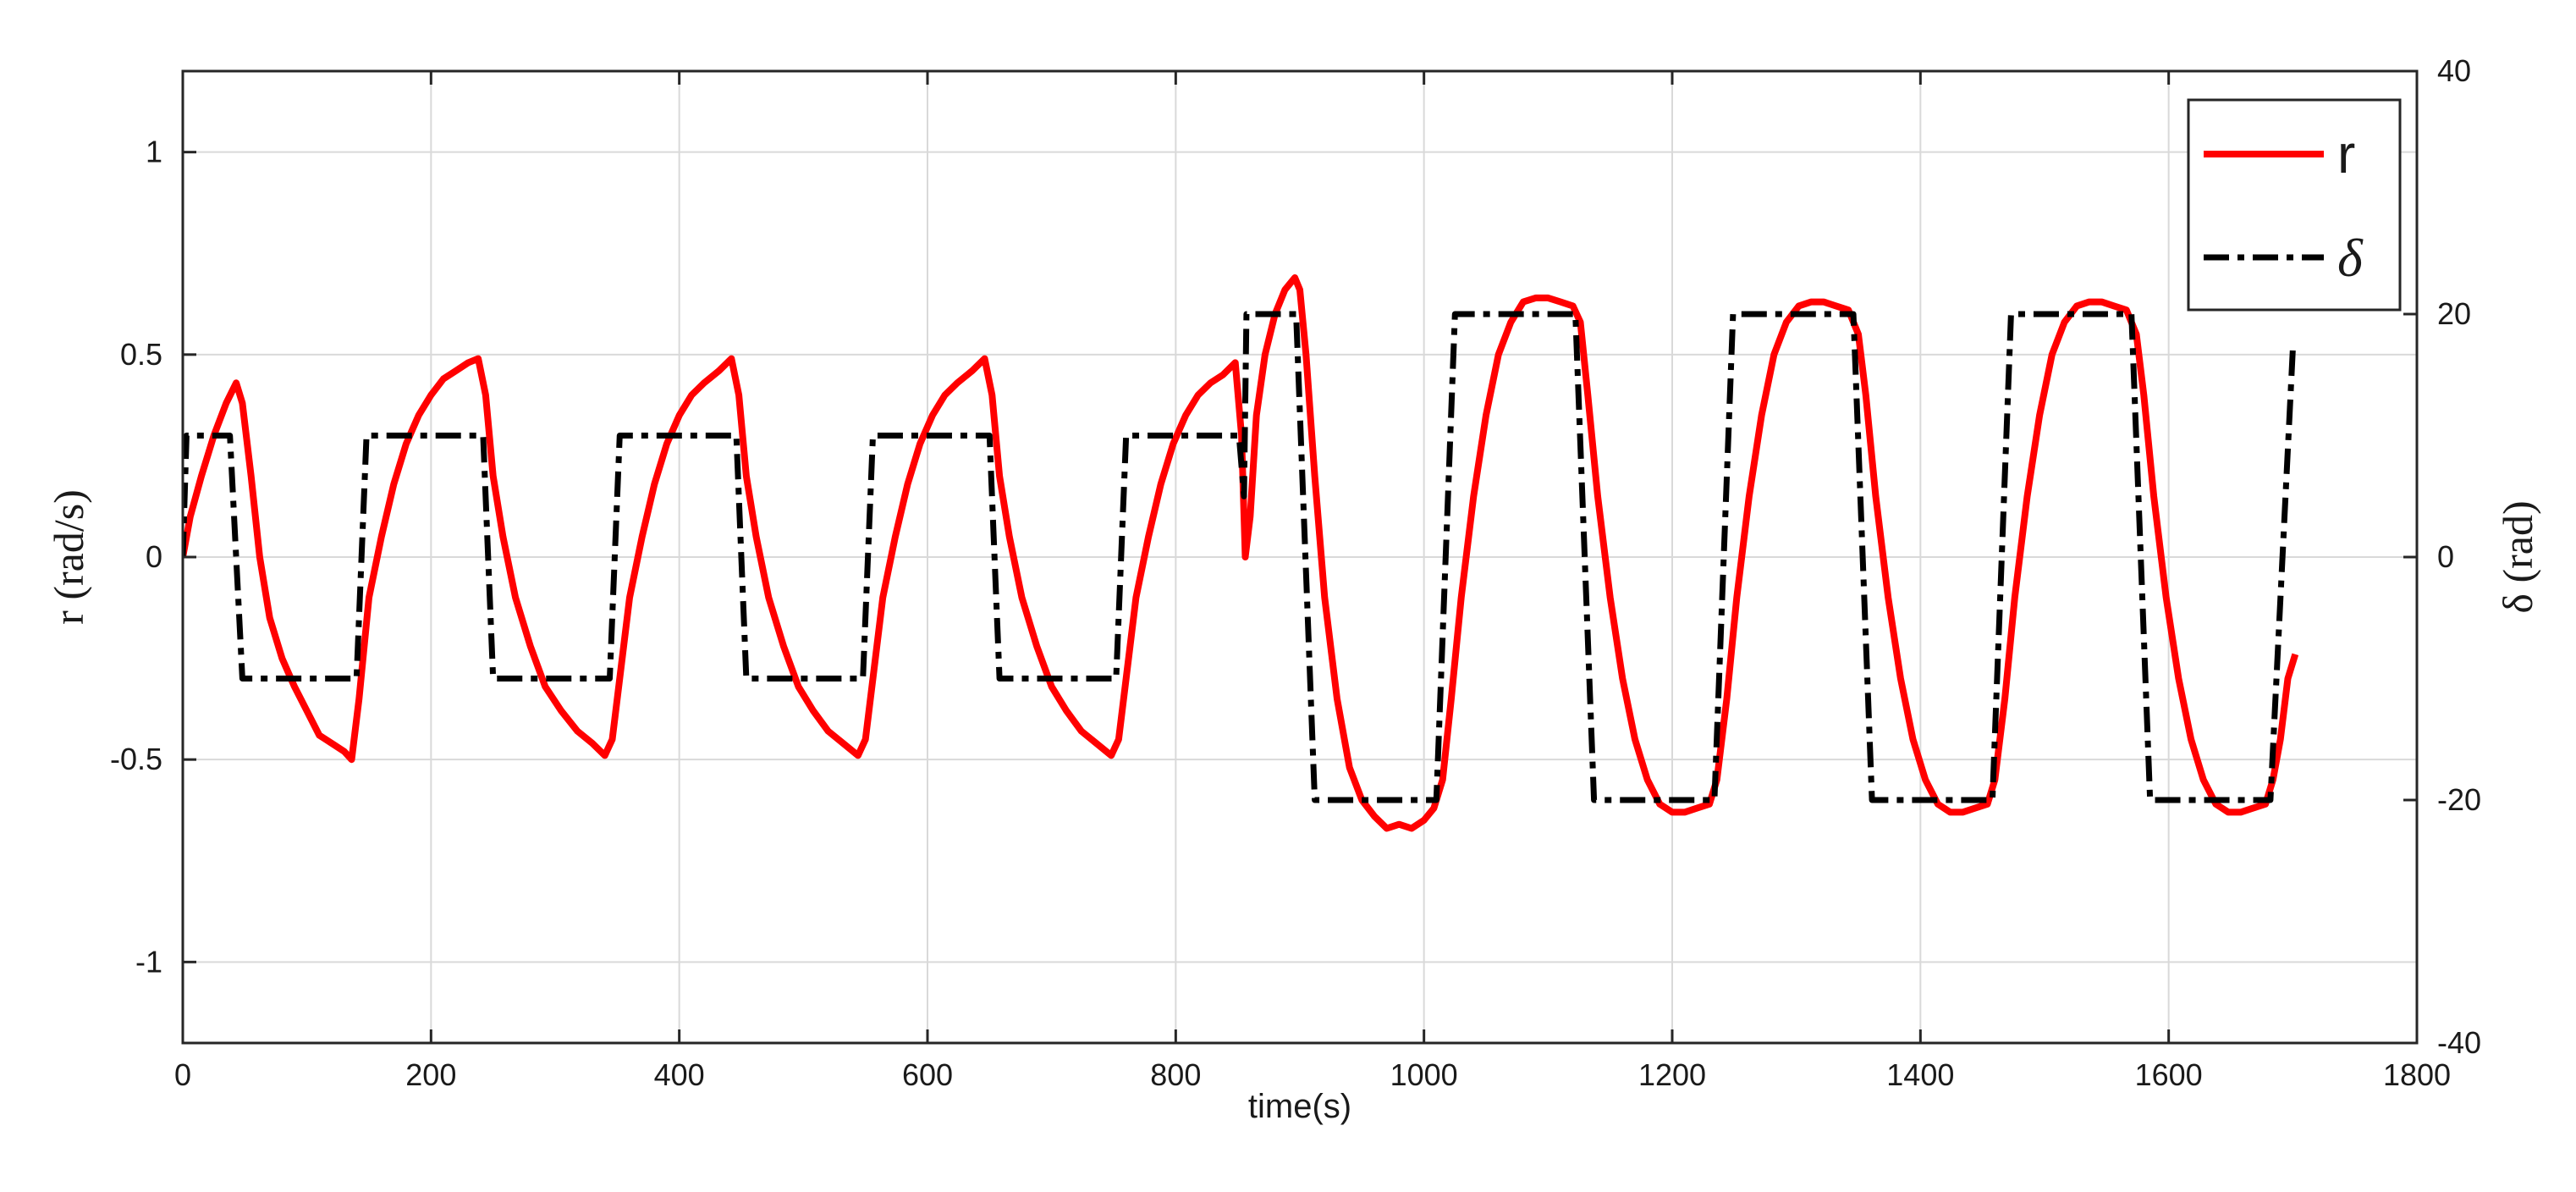 The height and width of the screenshot is (1192, 2576). What do you see at coordinates (2517, 556) in the screenshot?
I see `y-right-axis-title: δ (rad)` at bounding box center [2517, 556].